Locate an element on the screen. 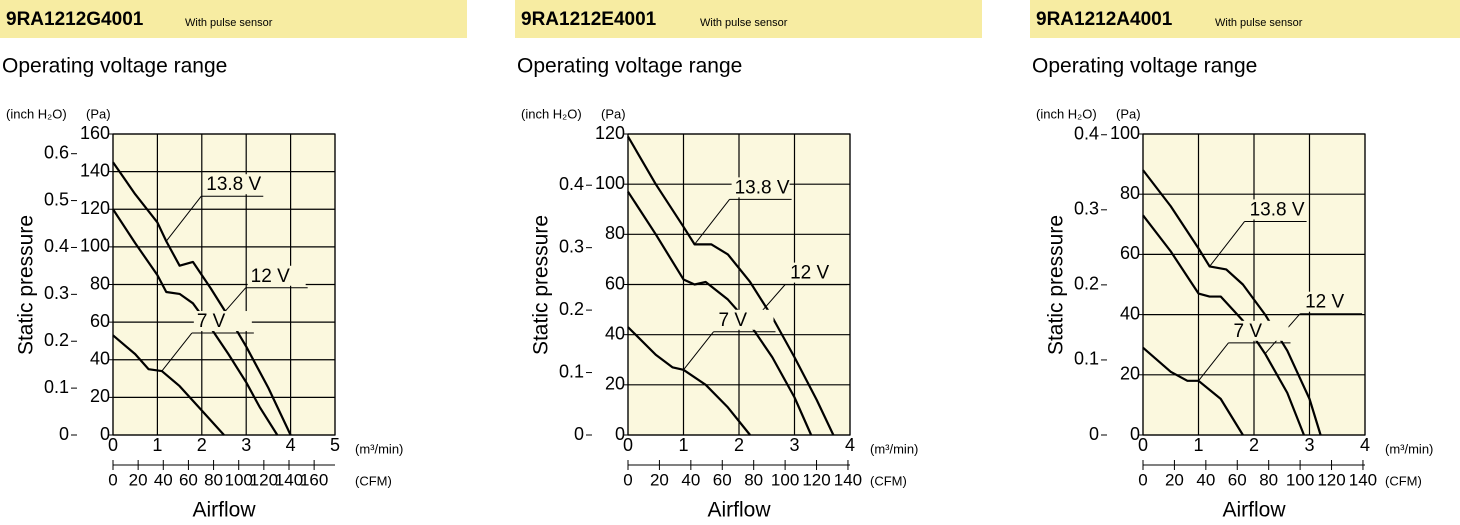  y-tick-label: 140 is located at coordinates (95, 170).